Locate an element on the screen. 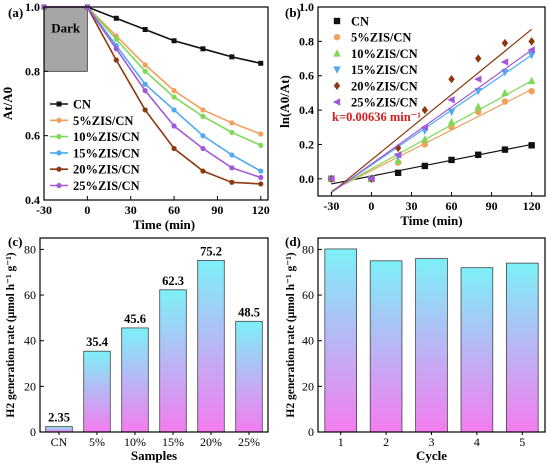  data-label: 75.2 is located at coordinates (211, 251).